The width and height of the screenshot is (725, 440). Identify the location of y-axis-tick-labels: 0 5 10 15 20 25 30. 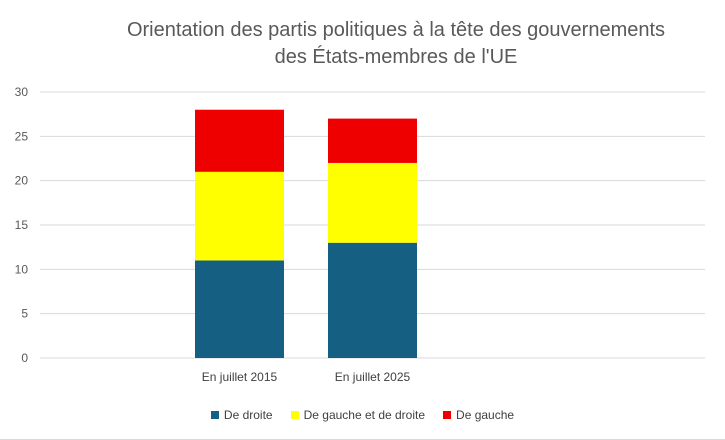
(22, 225).